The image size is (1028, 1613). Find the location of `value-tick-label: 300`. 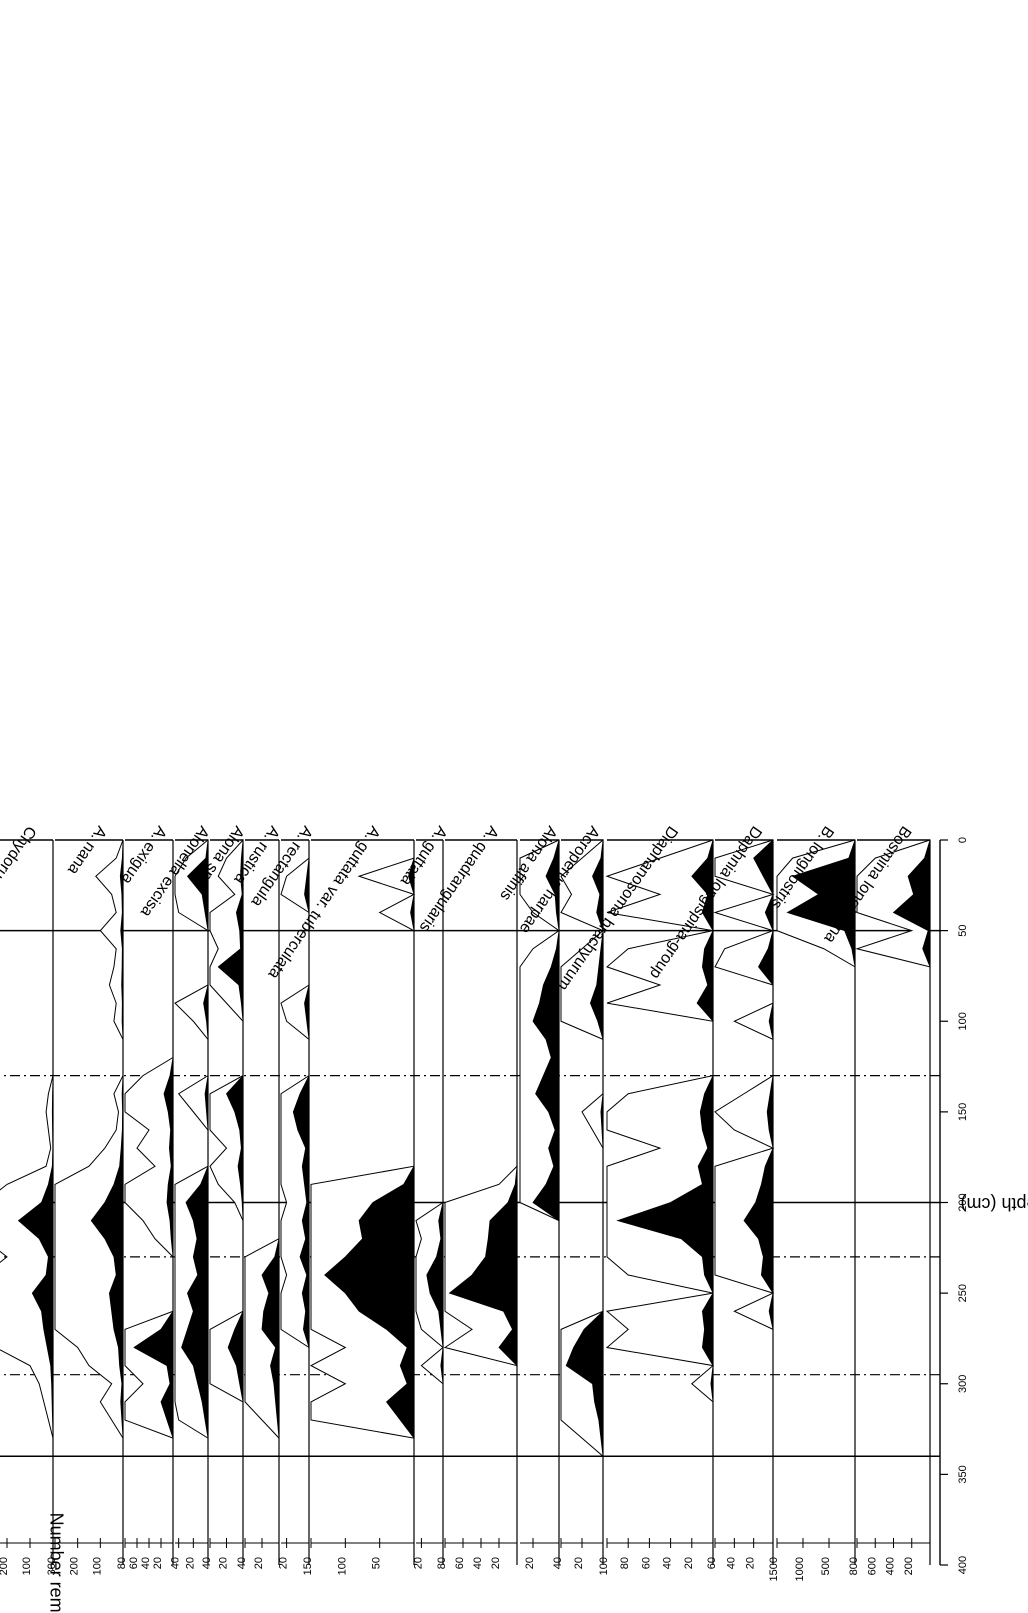

value-tick-label: 300 is located at coordinates (52, 1566).